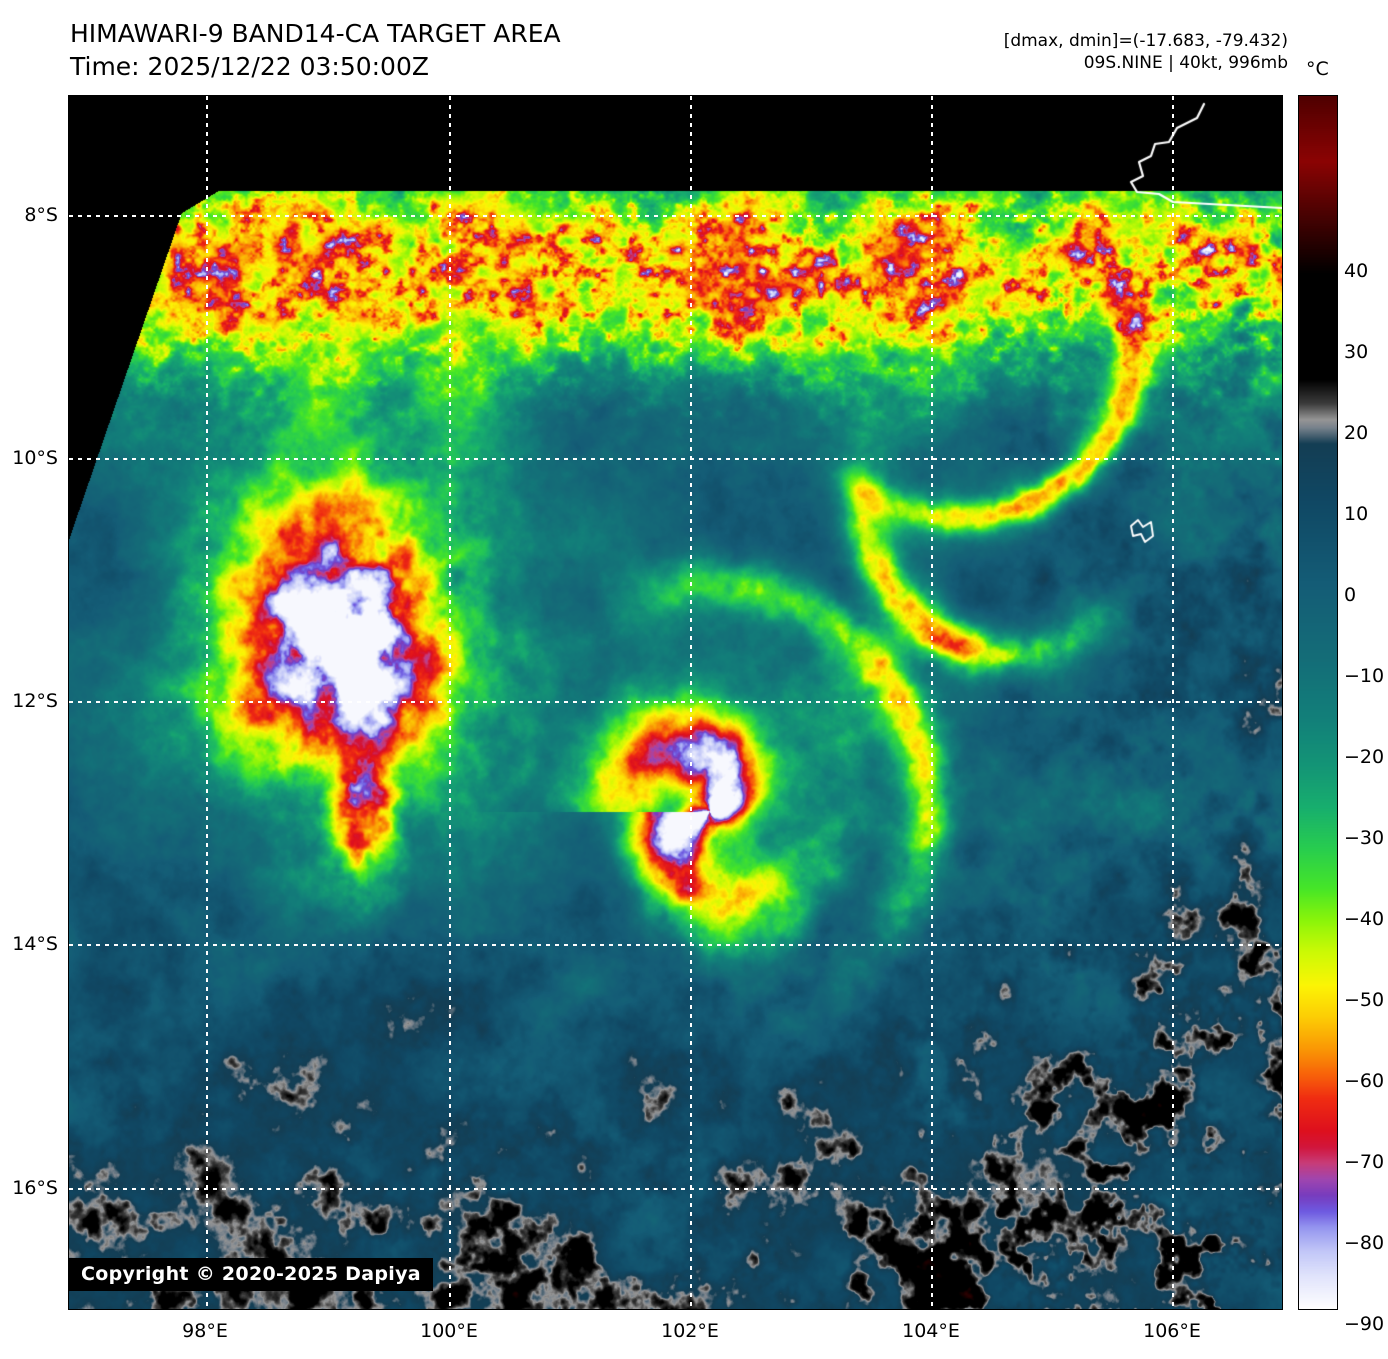 This screenshot has height=1359, width=1388. What do you see at coordinates (35, 701) in the screenshot?
I see `ytick-12S: 12°S` at bounding box center [35, 701].